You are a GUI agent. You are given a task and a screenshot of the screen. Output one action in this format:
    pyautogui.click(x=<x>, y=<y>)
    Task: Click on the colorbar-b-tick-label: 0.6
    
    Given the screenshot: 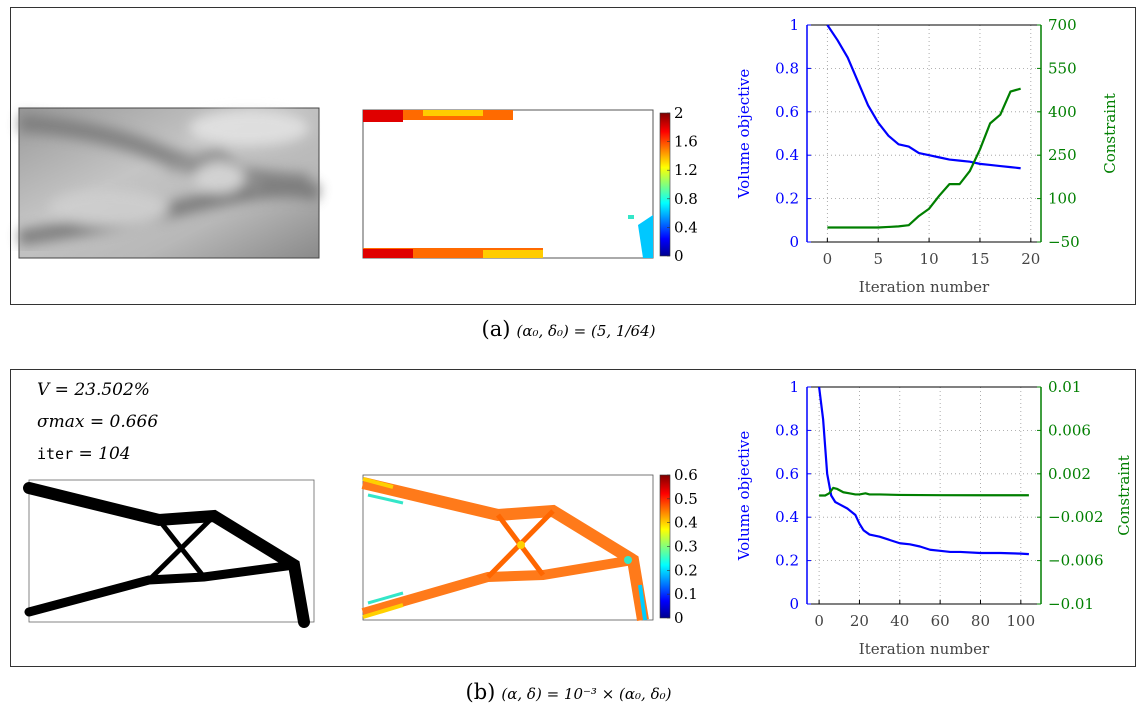 What is the action you would take?
    pyautogui.click(x=686, y=475)
    